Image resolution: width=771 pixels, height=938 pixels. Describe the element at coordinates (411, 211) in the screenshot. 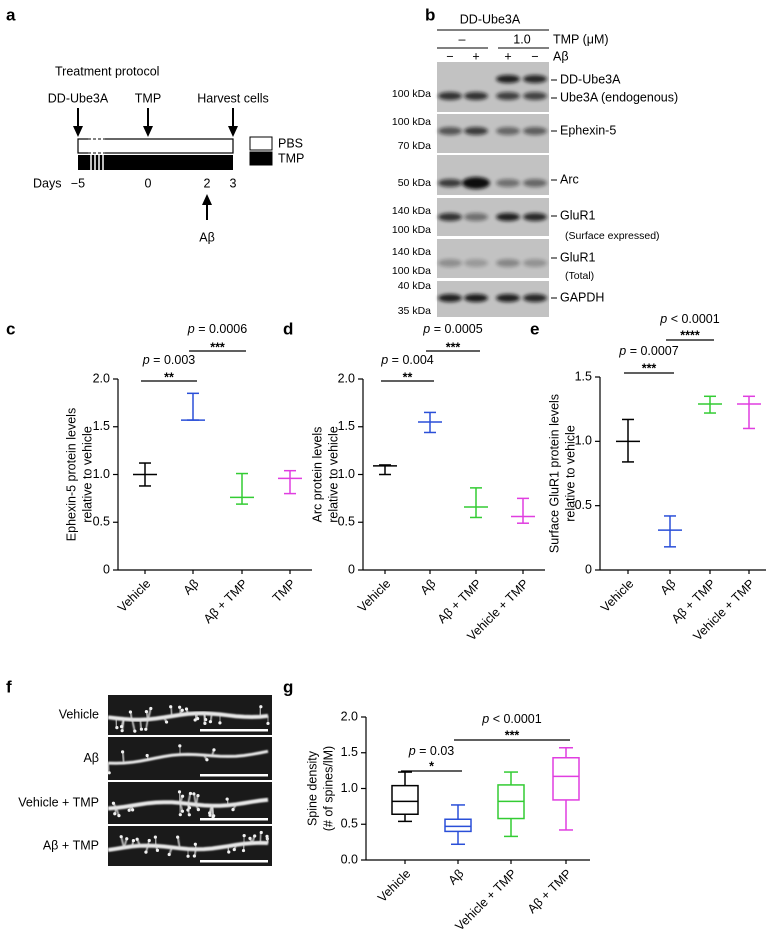

I see `marker-label: 140 kDa` at that location.